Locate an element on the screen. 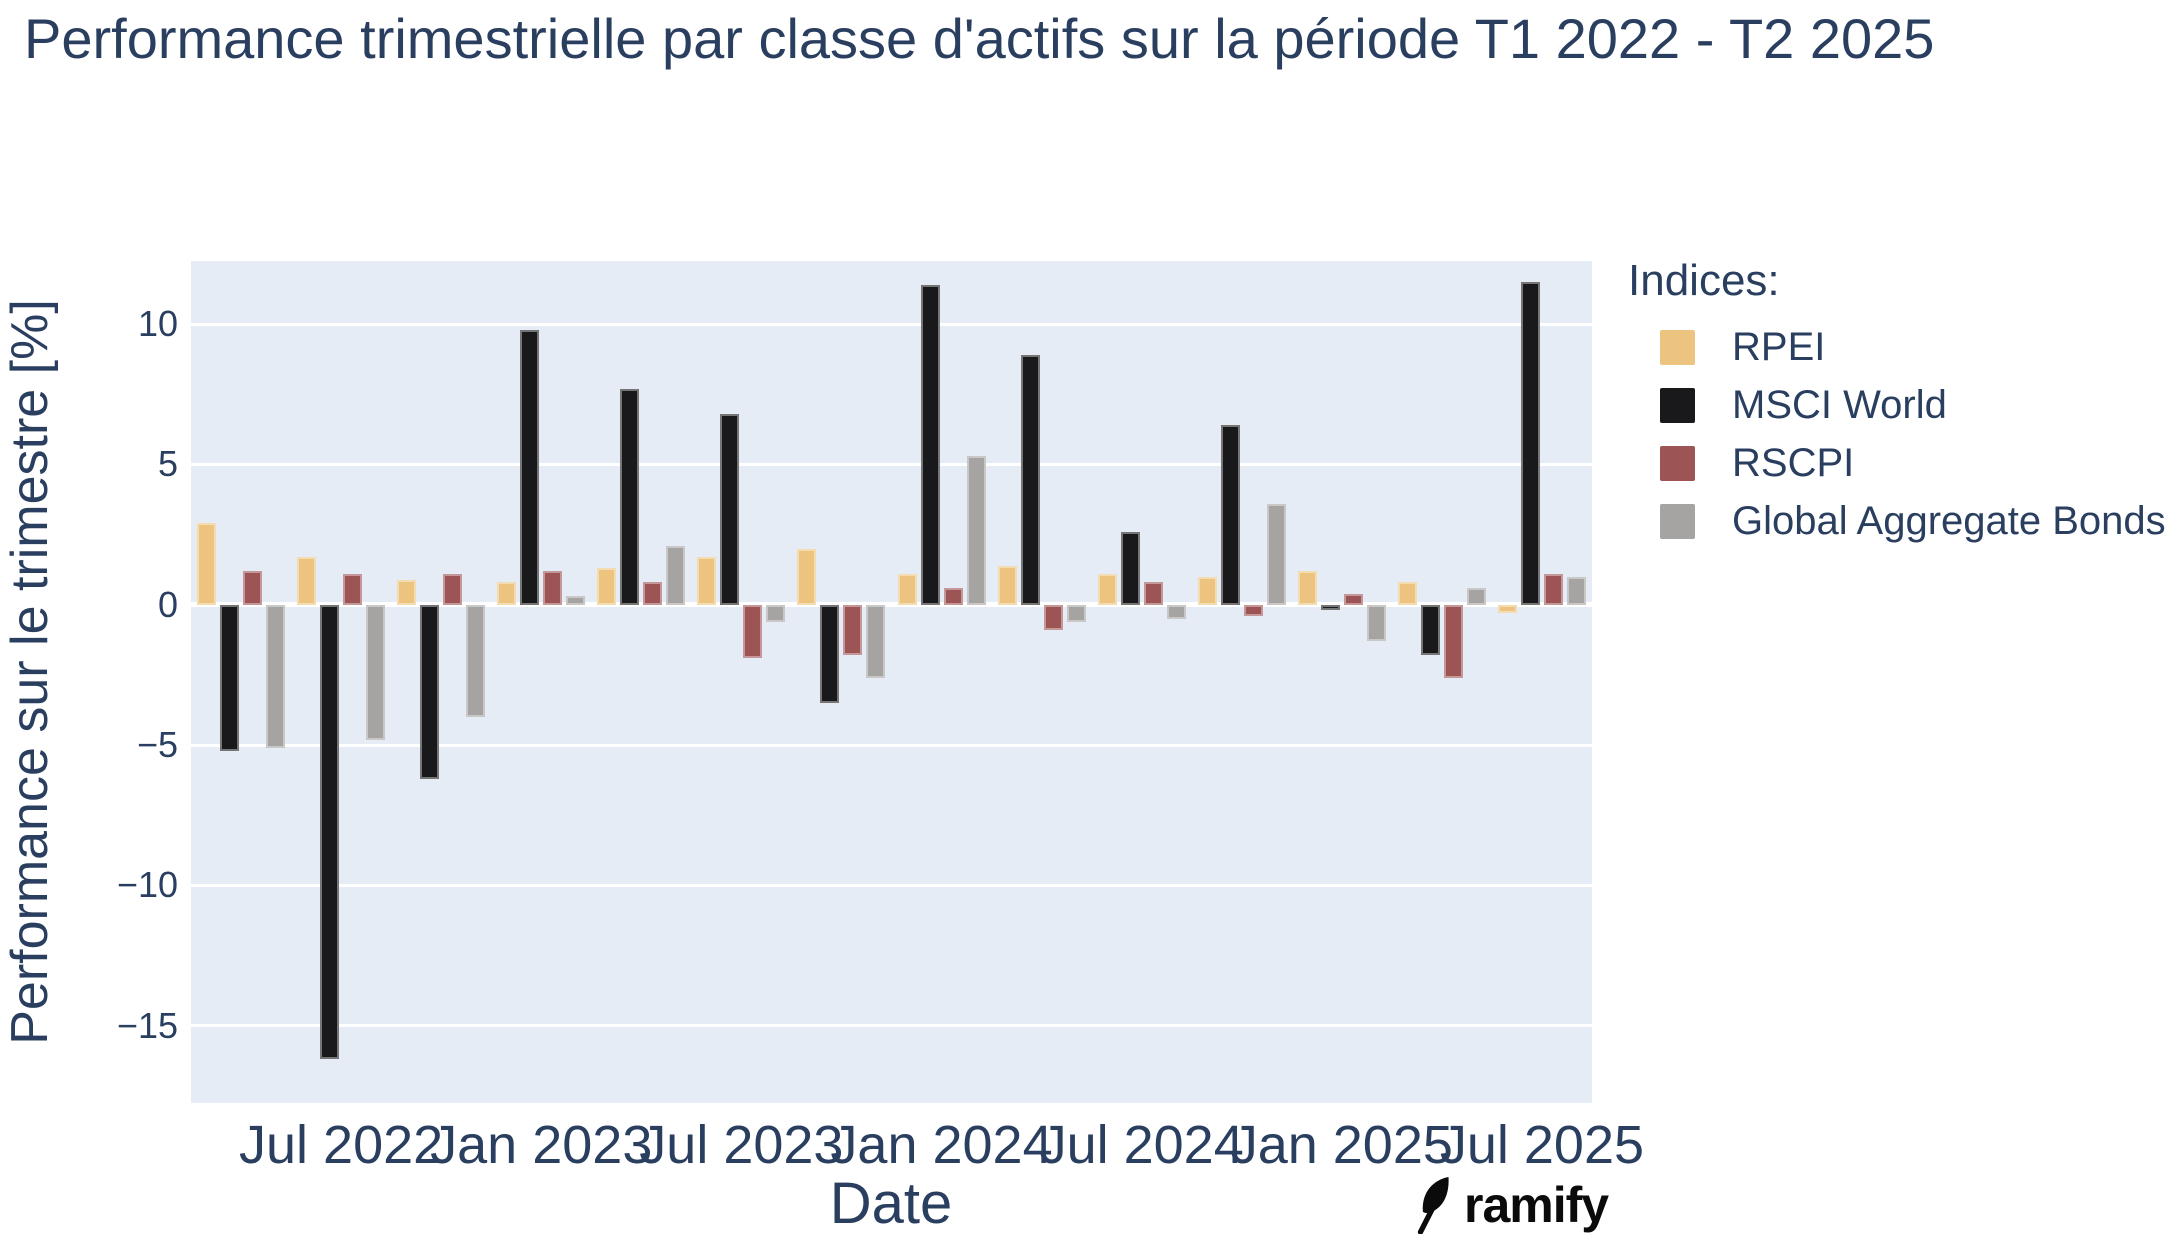  x-axis-title: Date is located at coordinates (891, 1203).